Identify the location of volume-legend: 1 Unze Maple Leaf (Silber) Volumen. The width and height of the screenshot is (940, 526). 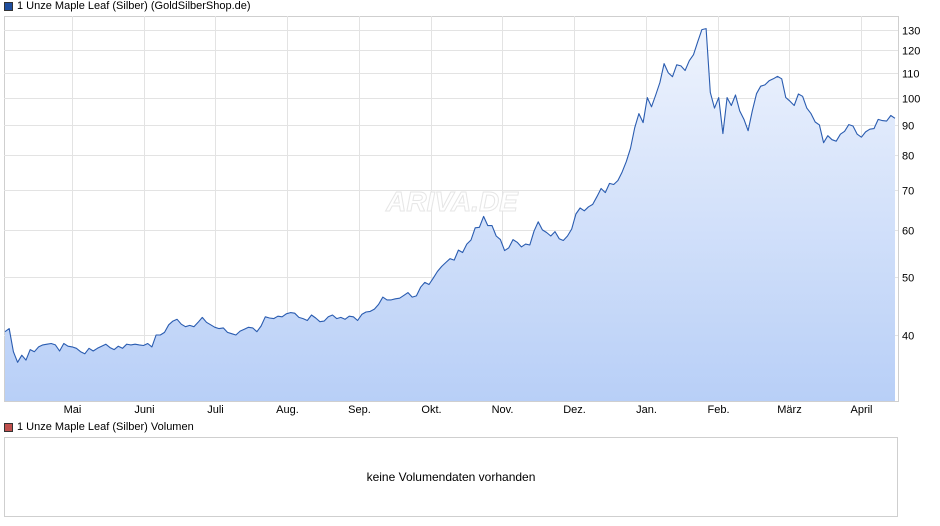
(99, 427).